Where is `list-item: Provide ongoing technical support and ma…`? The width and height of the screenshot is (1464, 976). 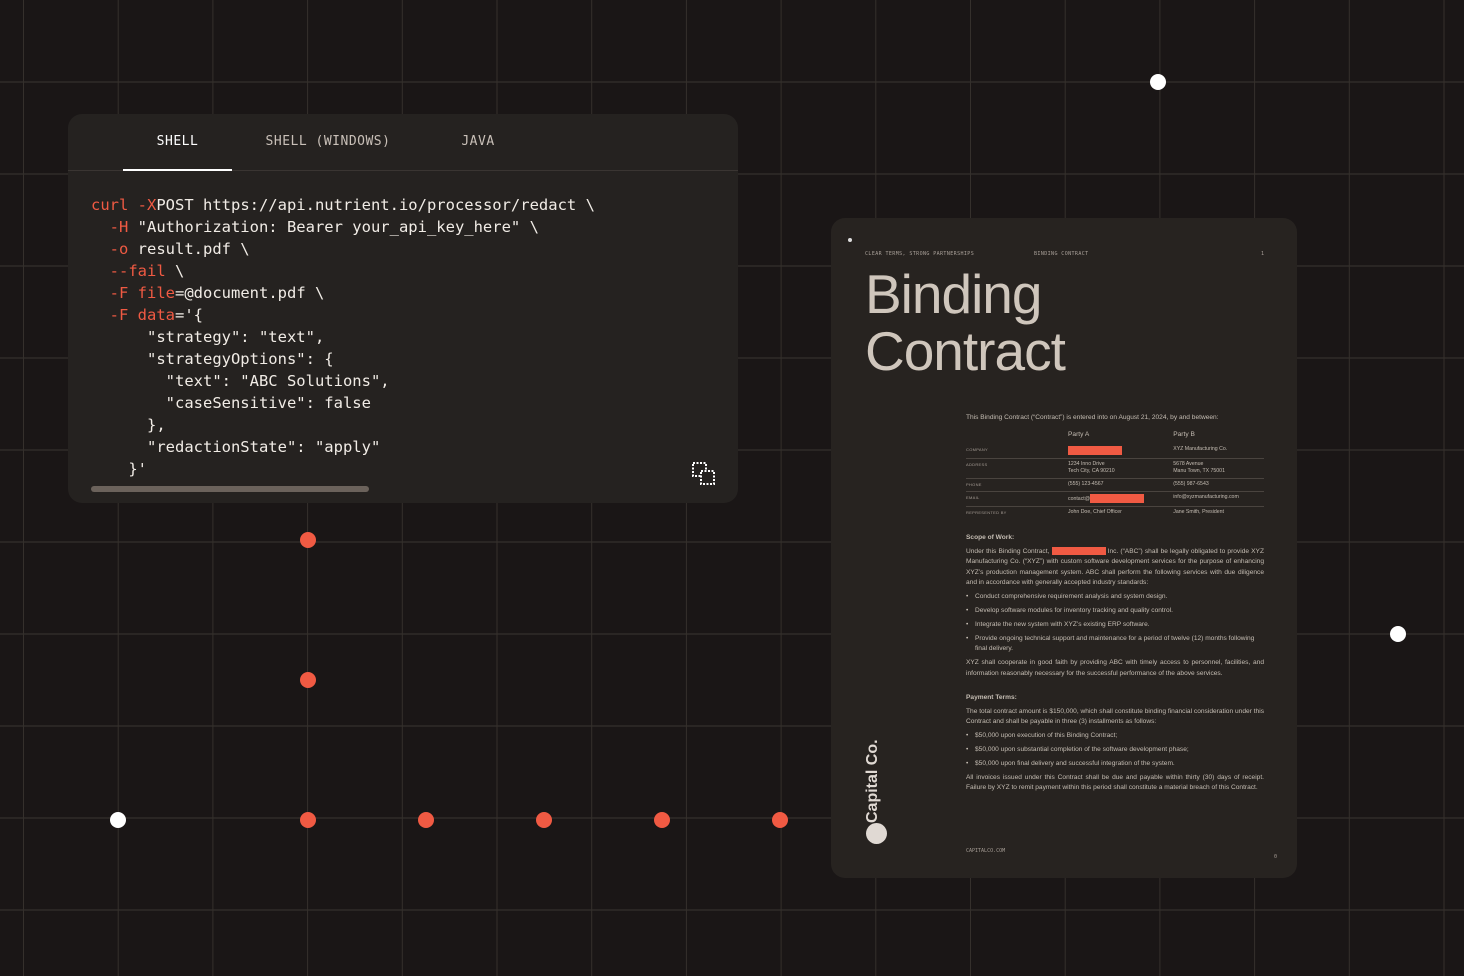
list-item: Provide ongoing technical support and ma… is located at coordinates (1115, 644).